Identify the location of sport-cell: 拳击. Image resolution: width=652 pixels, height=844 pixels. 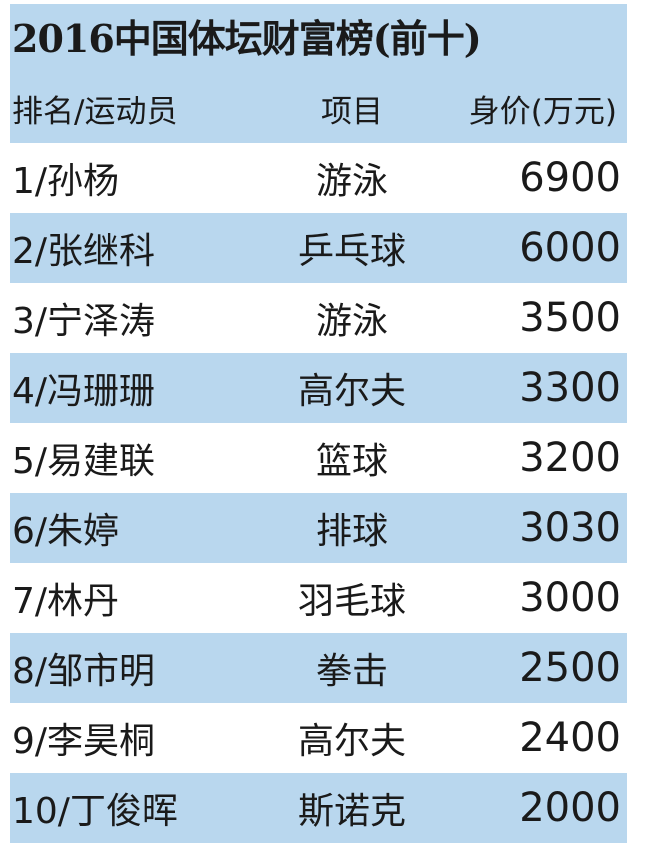
(351, 671).